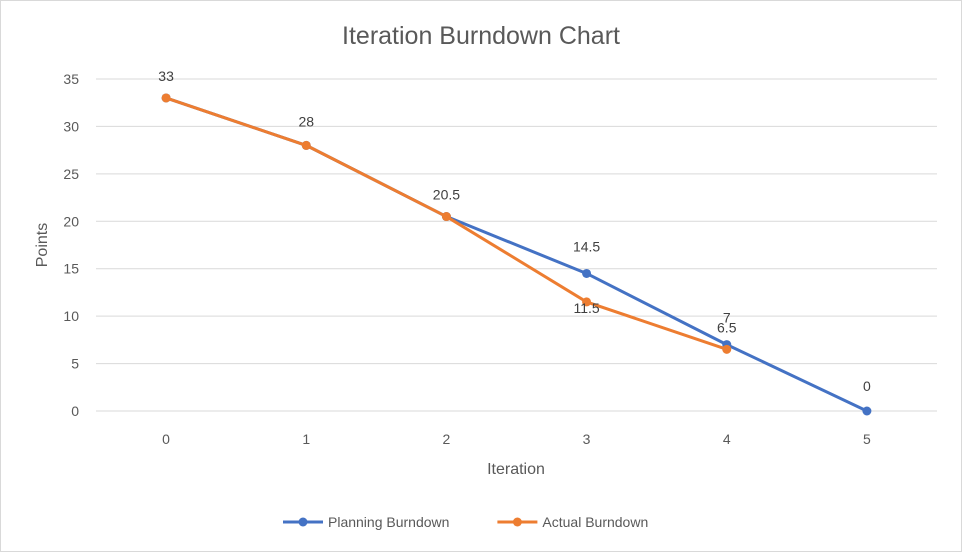 Image resolution: width=962 pixels, height=553 pixels. What do you see at coordinates (166, 439) in the screenshot?
I see `x-tick-label: 0` at bounding box center [166, 439].